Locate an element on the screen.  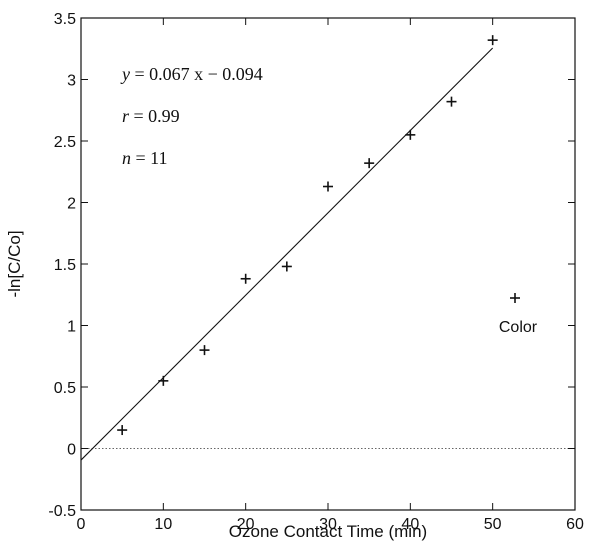
x-tick-label: 60 is located at coordinates (575, 524).